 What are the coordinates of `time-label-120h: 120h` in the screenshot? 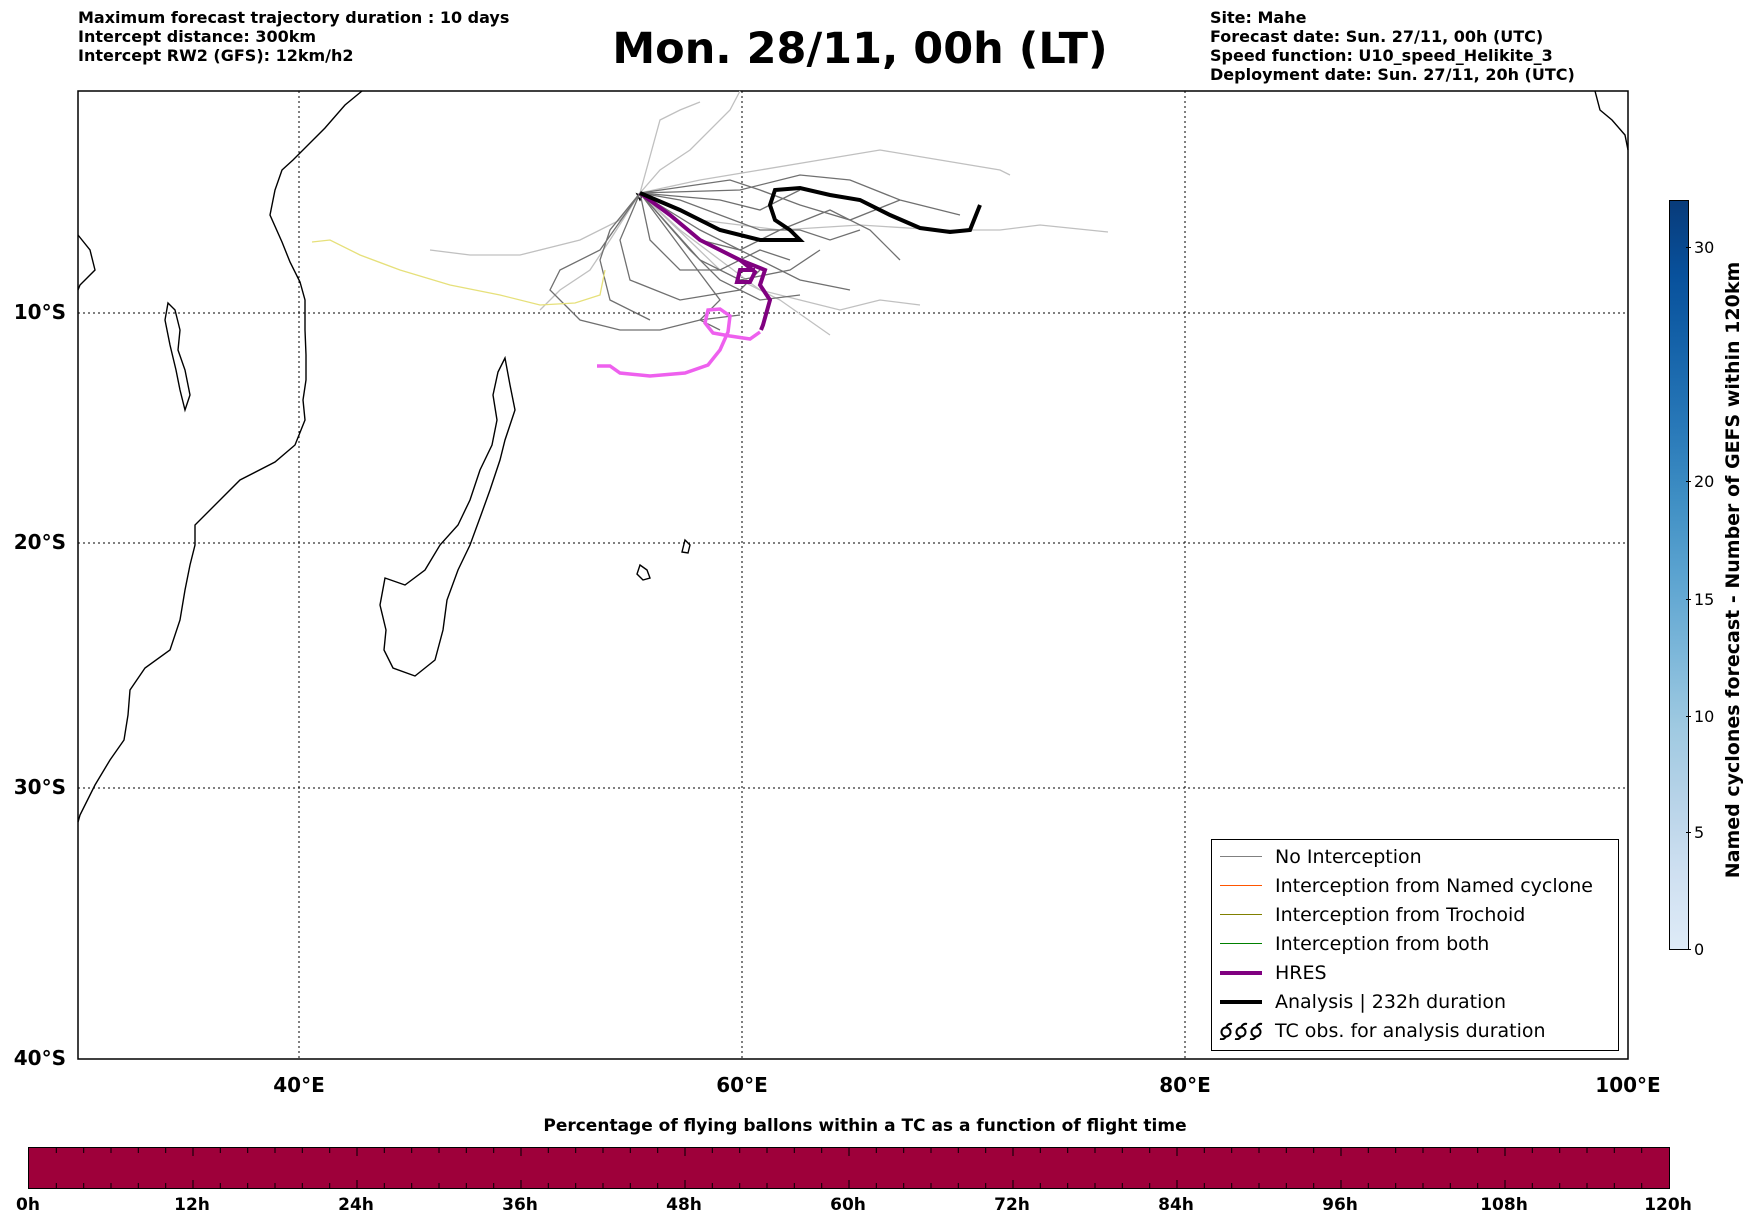 It's located at (1668, 1205).